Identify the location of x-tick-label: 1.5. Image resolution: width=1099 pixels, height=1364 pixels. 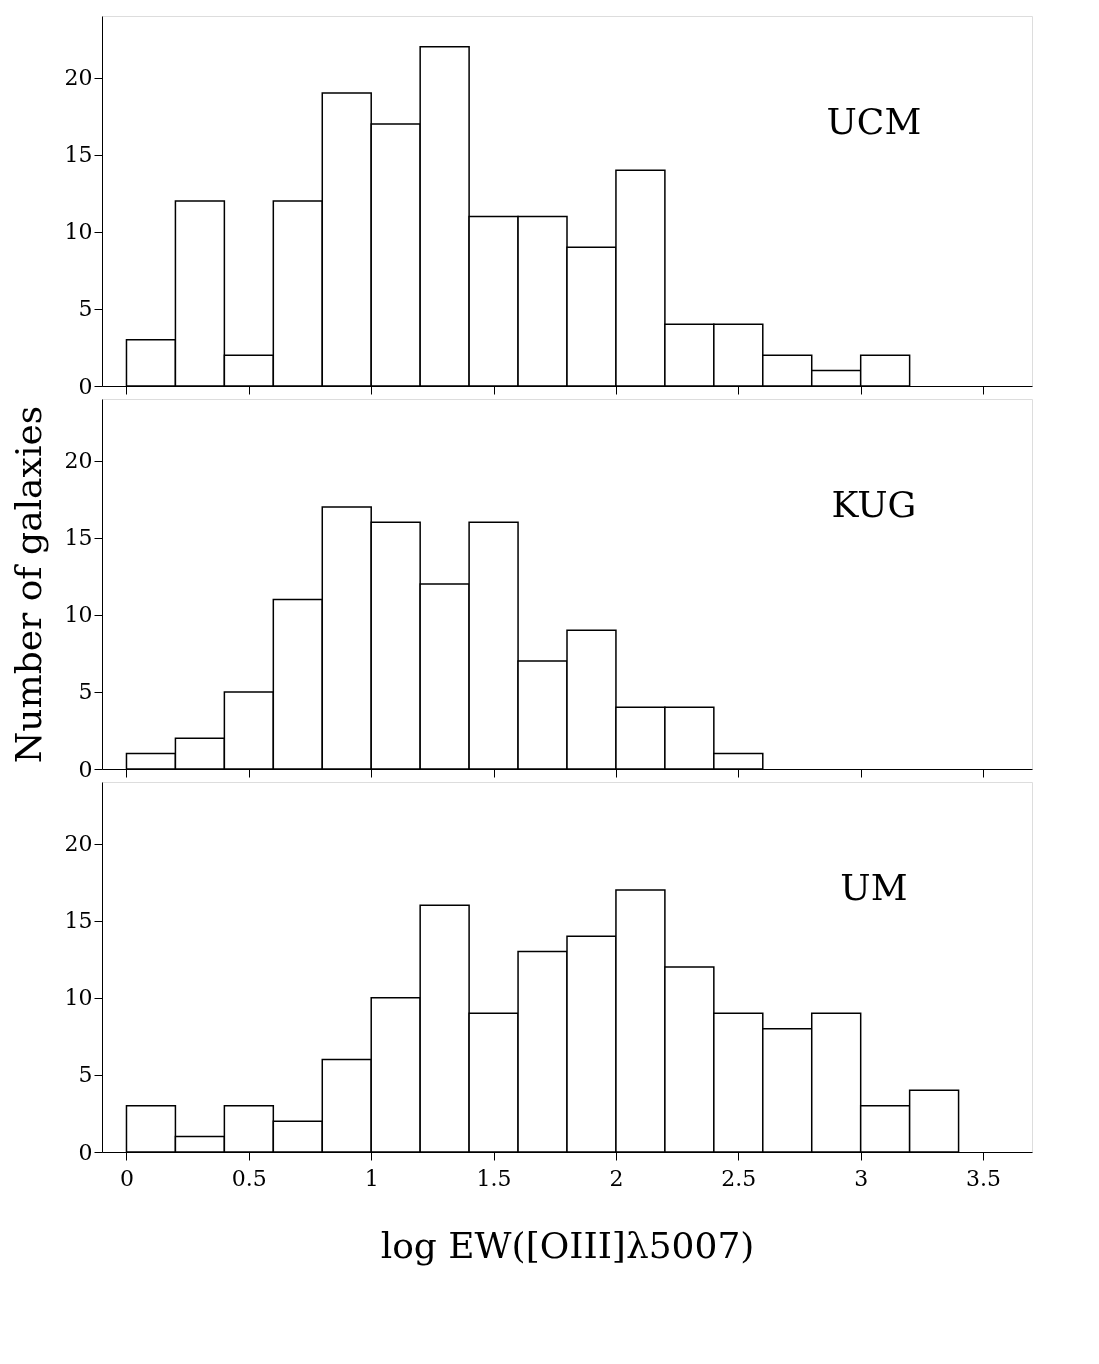
(494, 1178).